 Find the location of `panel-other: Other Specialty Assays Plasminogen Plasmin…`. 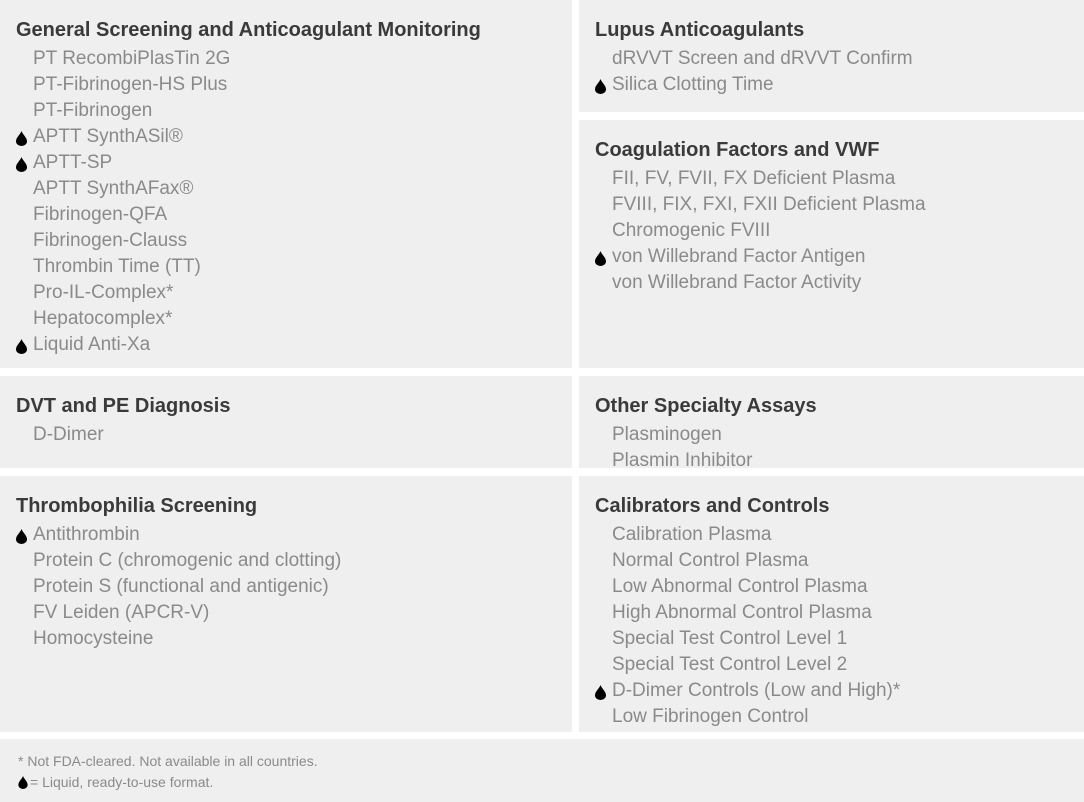

panel-other: Other Specialty Assays Plasminogen Plasmin… is located at coordinates (831, 423).